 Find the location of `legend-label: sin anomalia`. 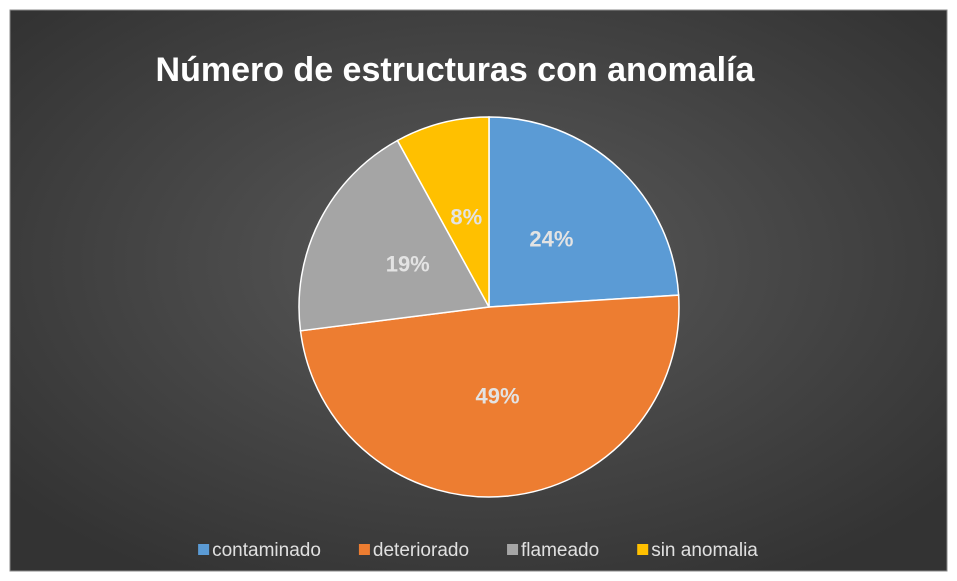

legend-label: sin anomalia is located at coordinates (704, 550).